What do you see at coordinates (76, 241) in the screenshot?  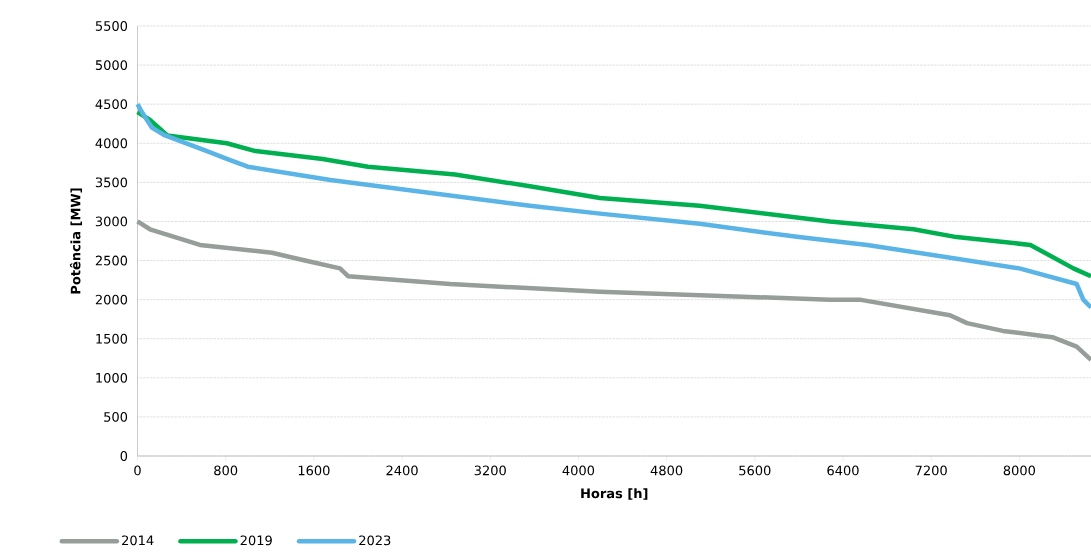 I see `y-axis-title: Potência [MW]` at bounding box center [76, 241].